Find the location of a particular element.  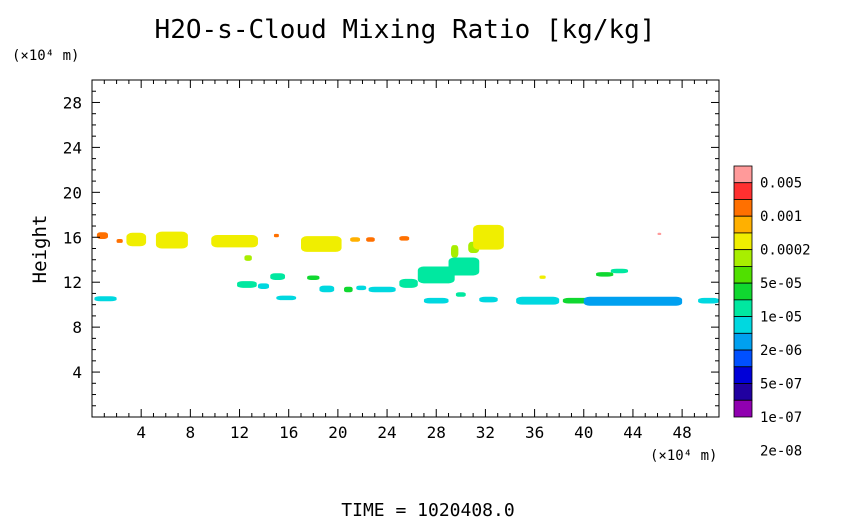

colorbar-label: 5e-07 is located at coordinates (781, 385).